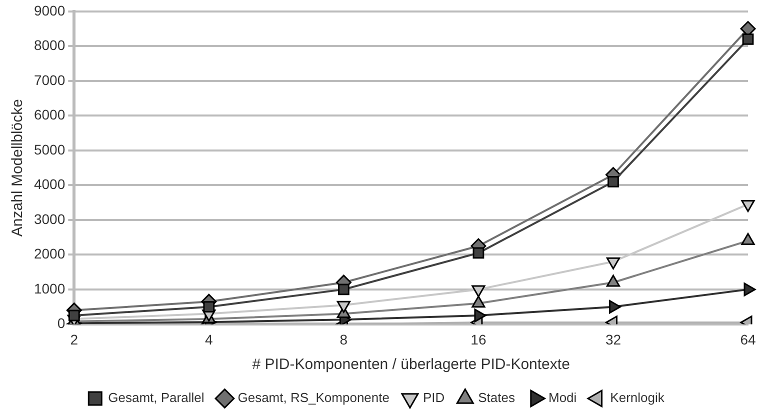 The height and width of the screenshot is (415, 763). Describe the element at coordinates (209, 339) in the screenshot. I see `x-tick-label: 4` at that location.